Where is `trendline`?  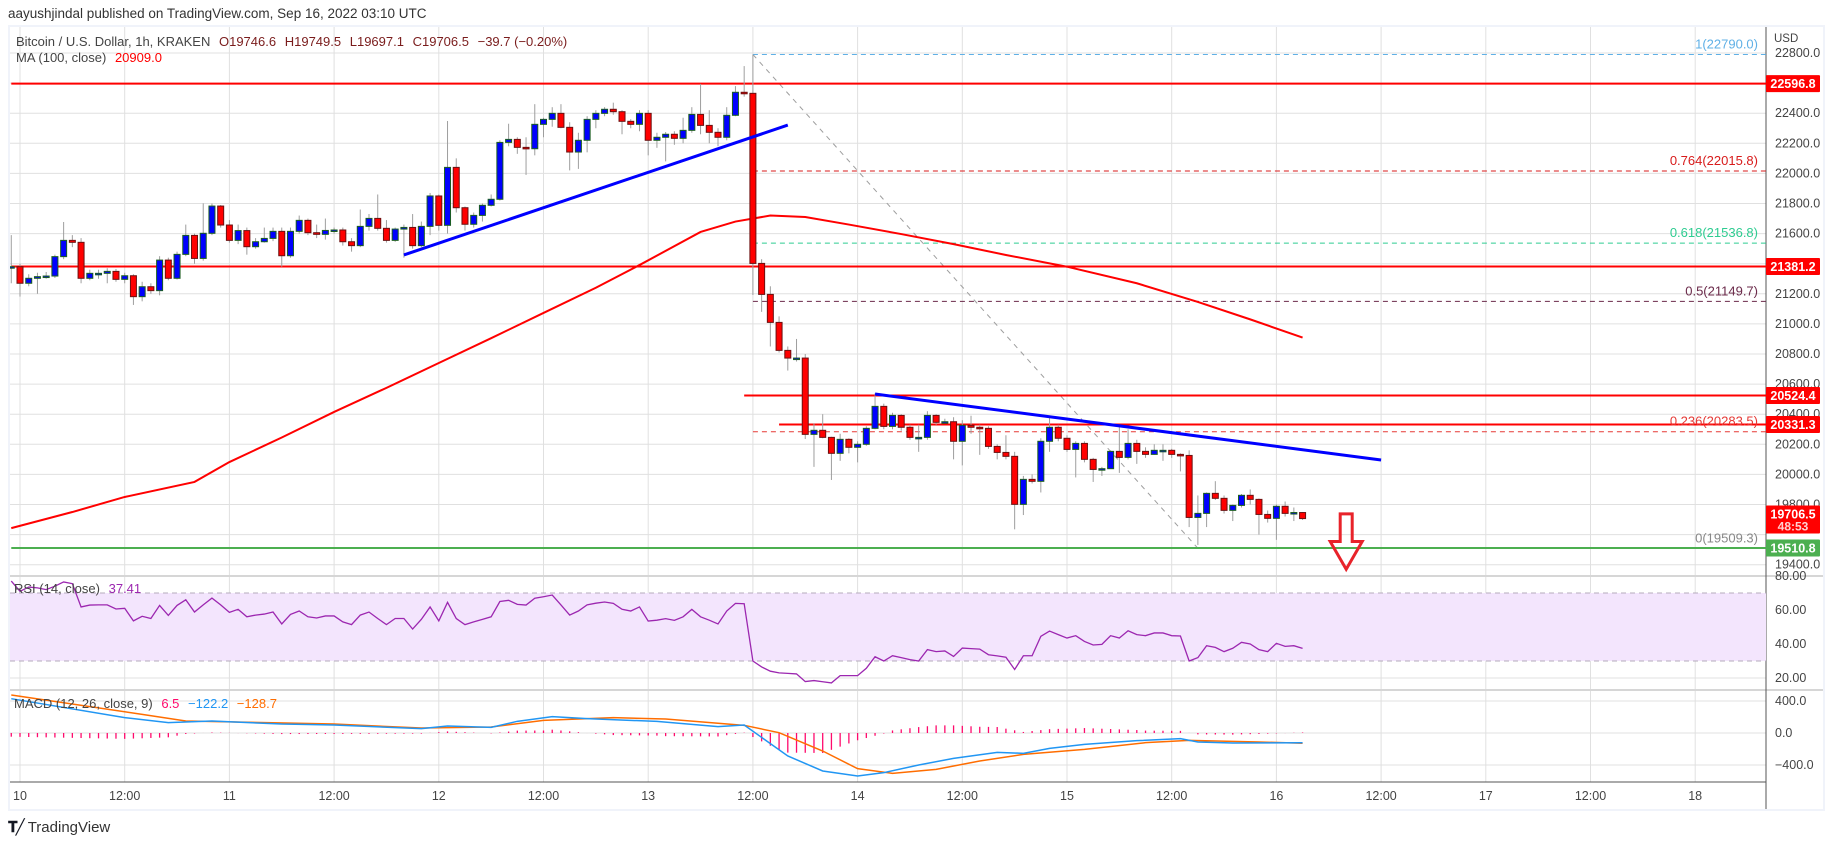 trendline is located at coordinates (596, 190).